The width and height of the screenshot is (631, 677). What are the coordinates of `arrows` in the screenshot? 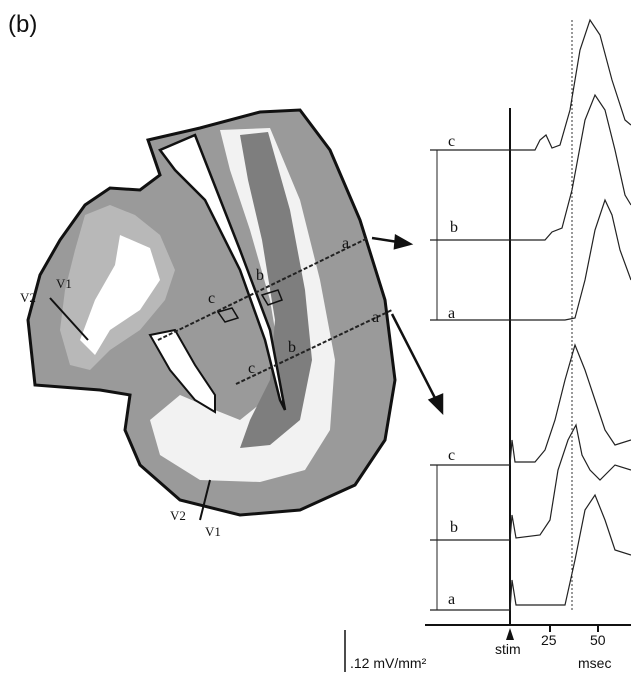 It's located at (407, 324).